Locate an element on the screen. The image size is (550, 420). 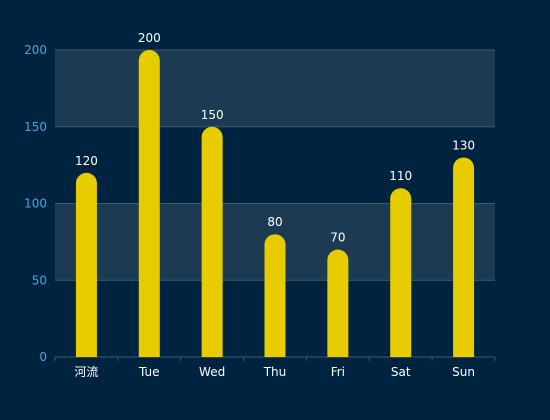
x-tick-label: 河流 is located at coordinates (86, 372).